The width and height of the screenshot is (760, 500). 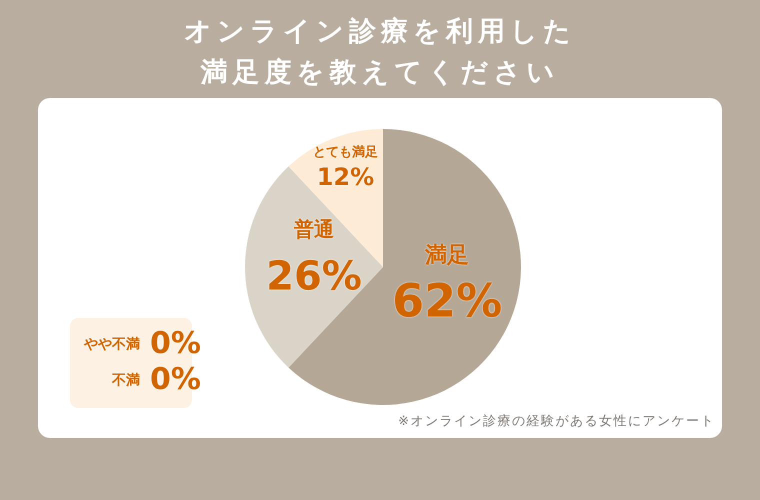 What do you see at coordinates (313, 229) in the screenshot?
I see `slice-label: 普通` at bounding box center [313, 229].